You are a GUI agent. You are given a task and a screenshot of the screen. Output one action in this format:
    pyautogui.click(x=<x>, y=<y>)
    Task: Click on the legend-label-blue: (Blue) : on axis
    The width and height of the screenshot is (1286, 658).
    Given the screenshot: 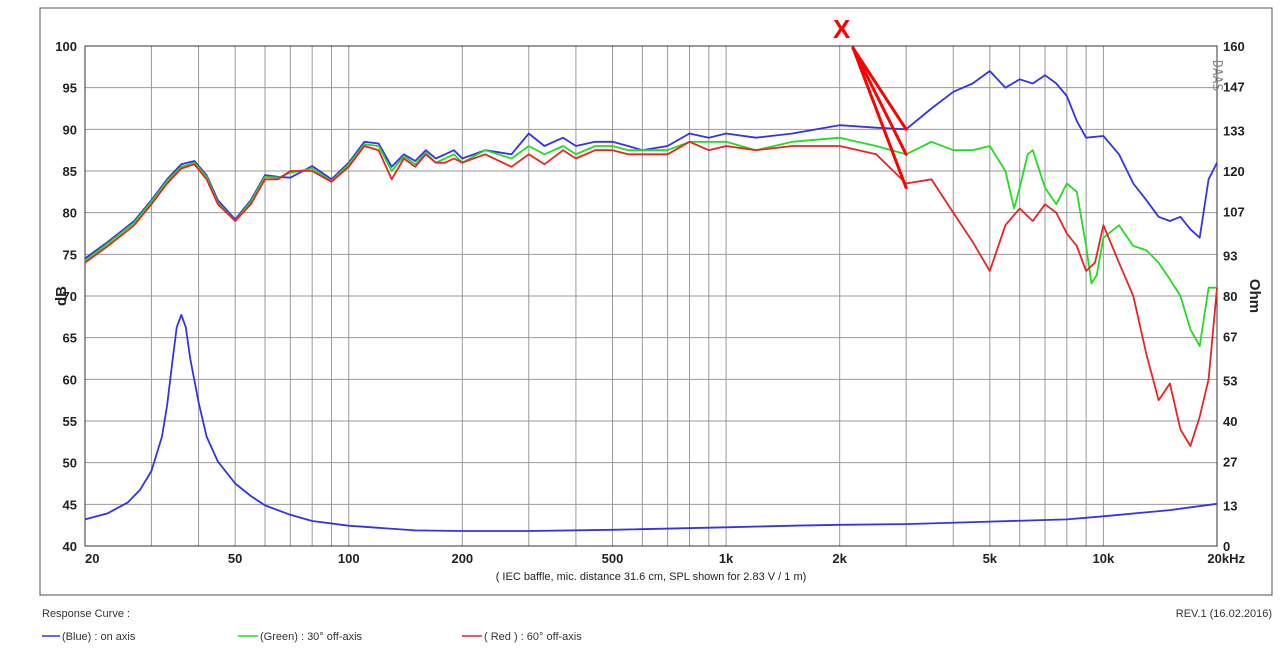 What is the action you would take?
    pyautogui.click(x=99, y=637)
    